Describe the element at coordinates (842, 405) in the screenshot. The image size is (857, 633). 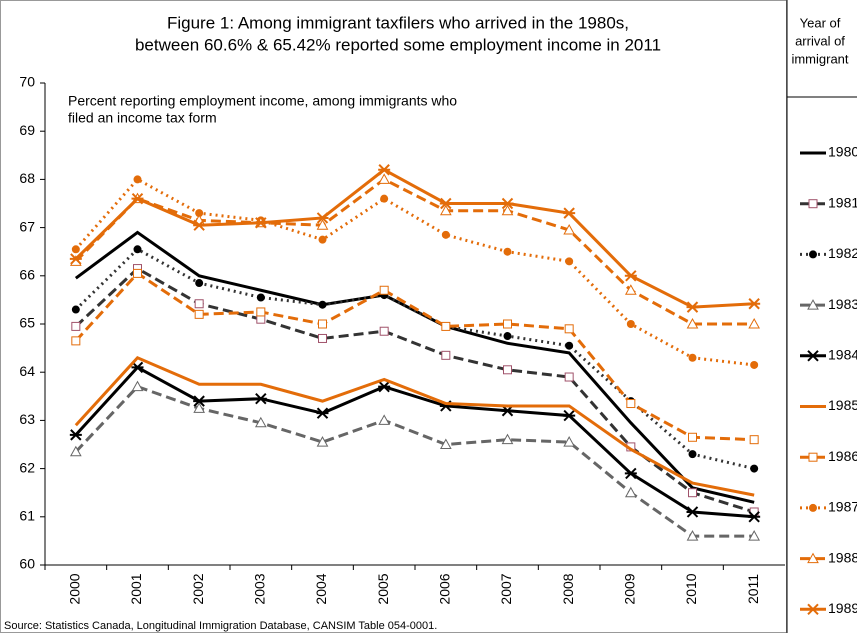
I see `legend-label: 1985` at that location.